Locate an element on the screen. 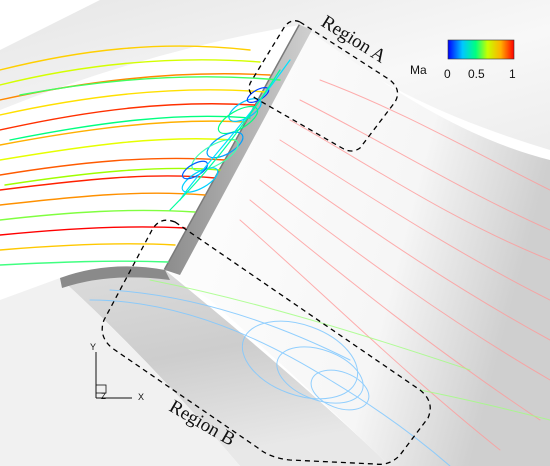 The image size is (550, 466). z-axis-label: Z is located at coordinates (103, 396).